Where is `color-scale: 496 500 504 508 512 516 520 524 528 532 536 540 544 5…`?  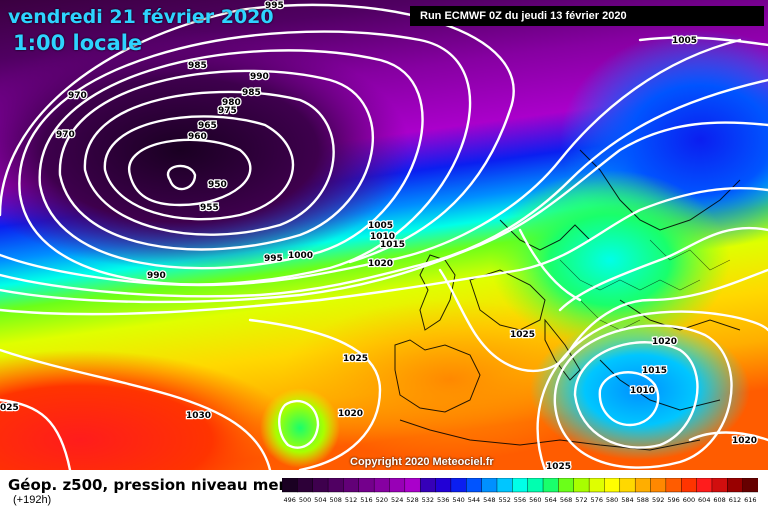
color-scale: 496 500 504 508 512 516 520 524 528 532 536 540 544 5… is located at coordinates (520, 491).